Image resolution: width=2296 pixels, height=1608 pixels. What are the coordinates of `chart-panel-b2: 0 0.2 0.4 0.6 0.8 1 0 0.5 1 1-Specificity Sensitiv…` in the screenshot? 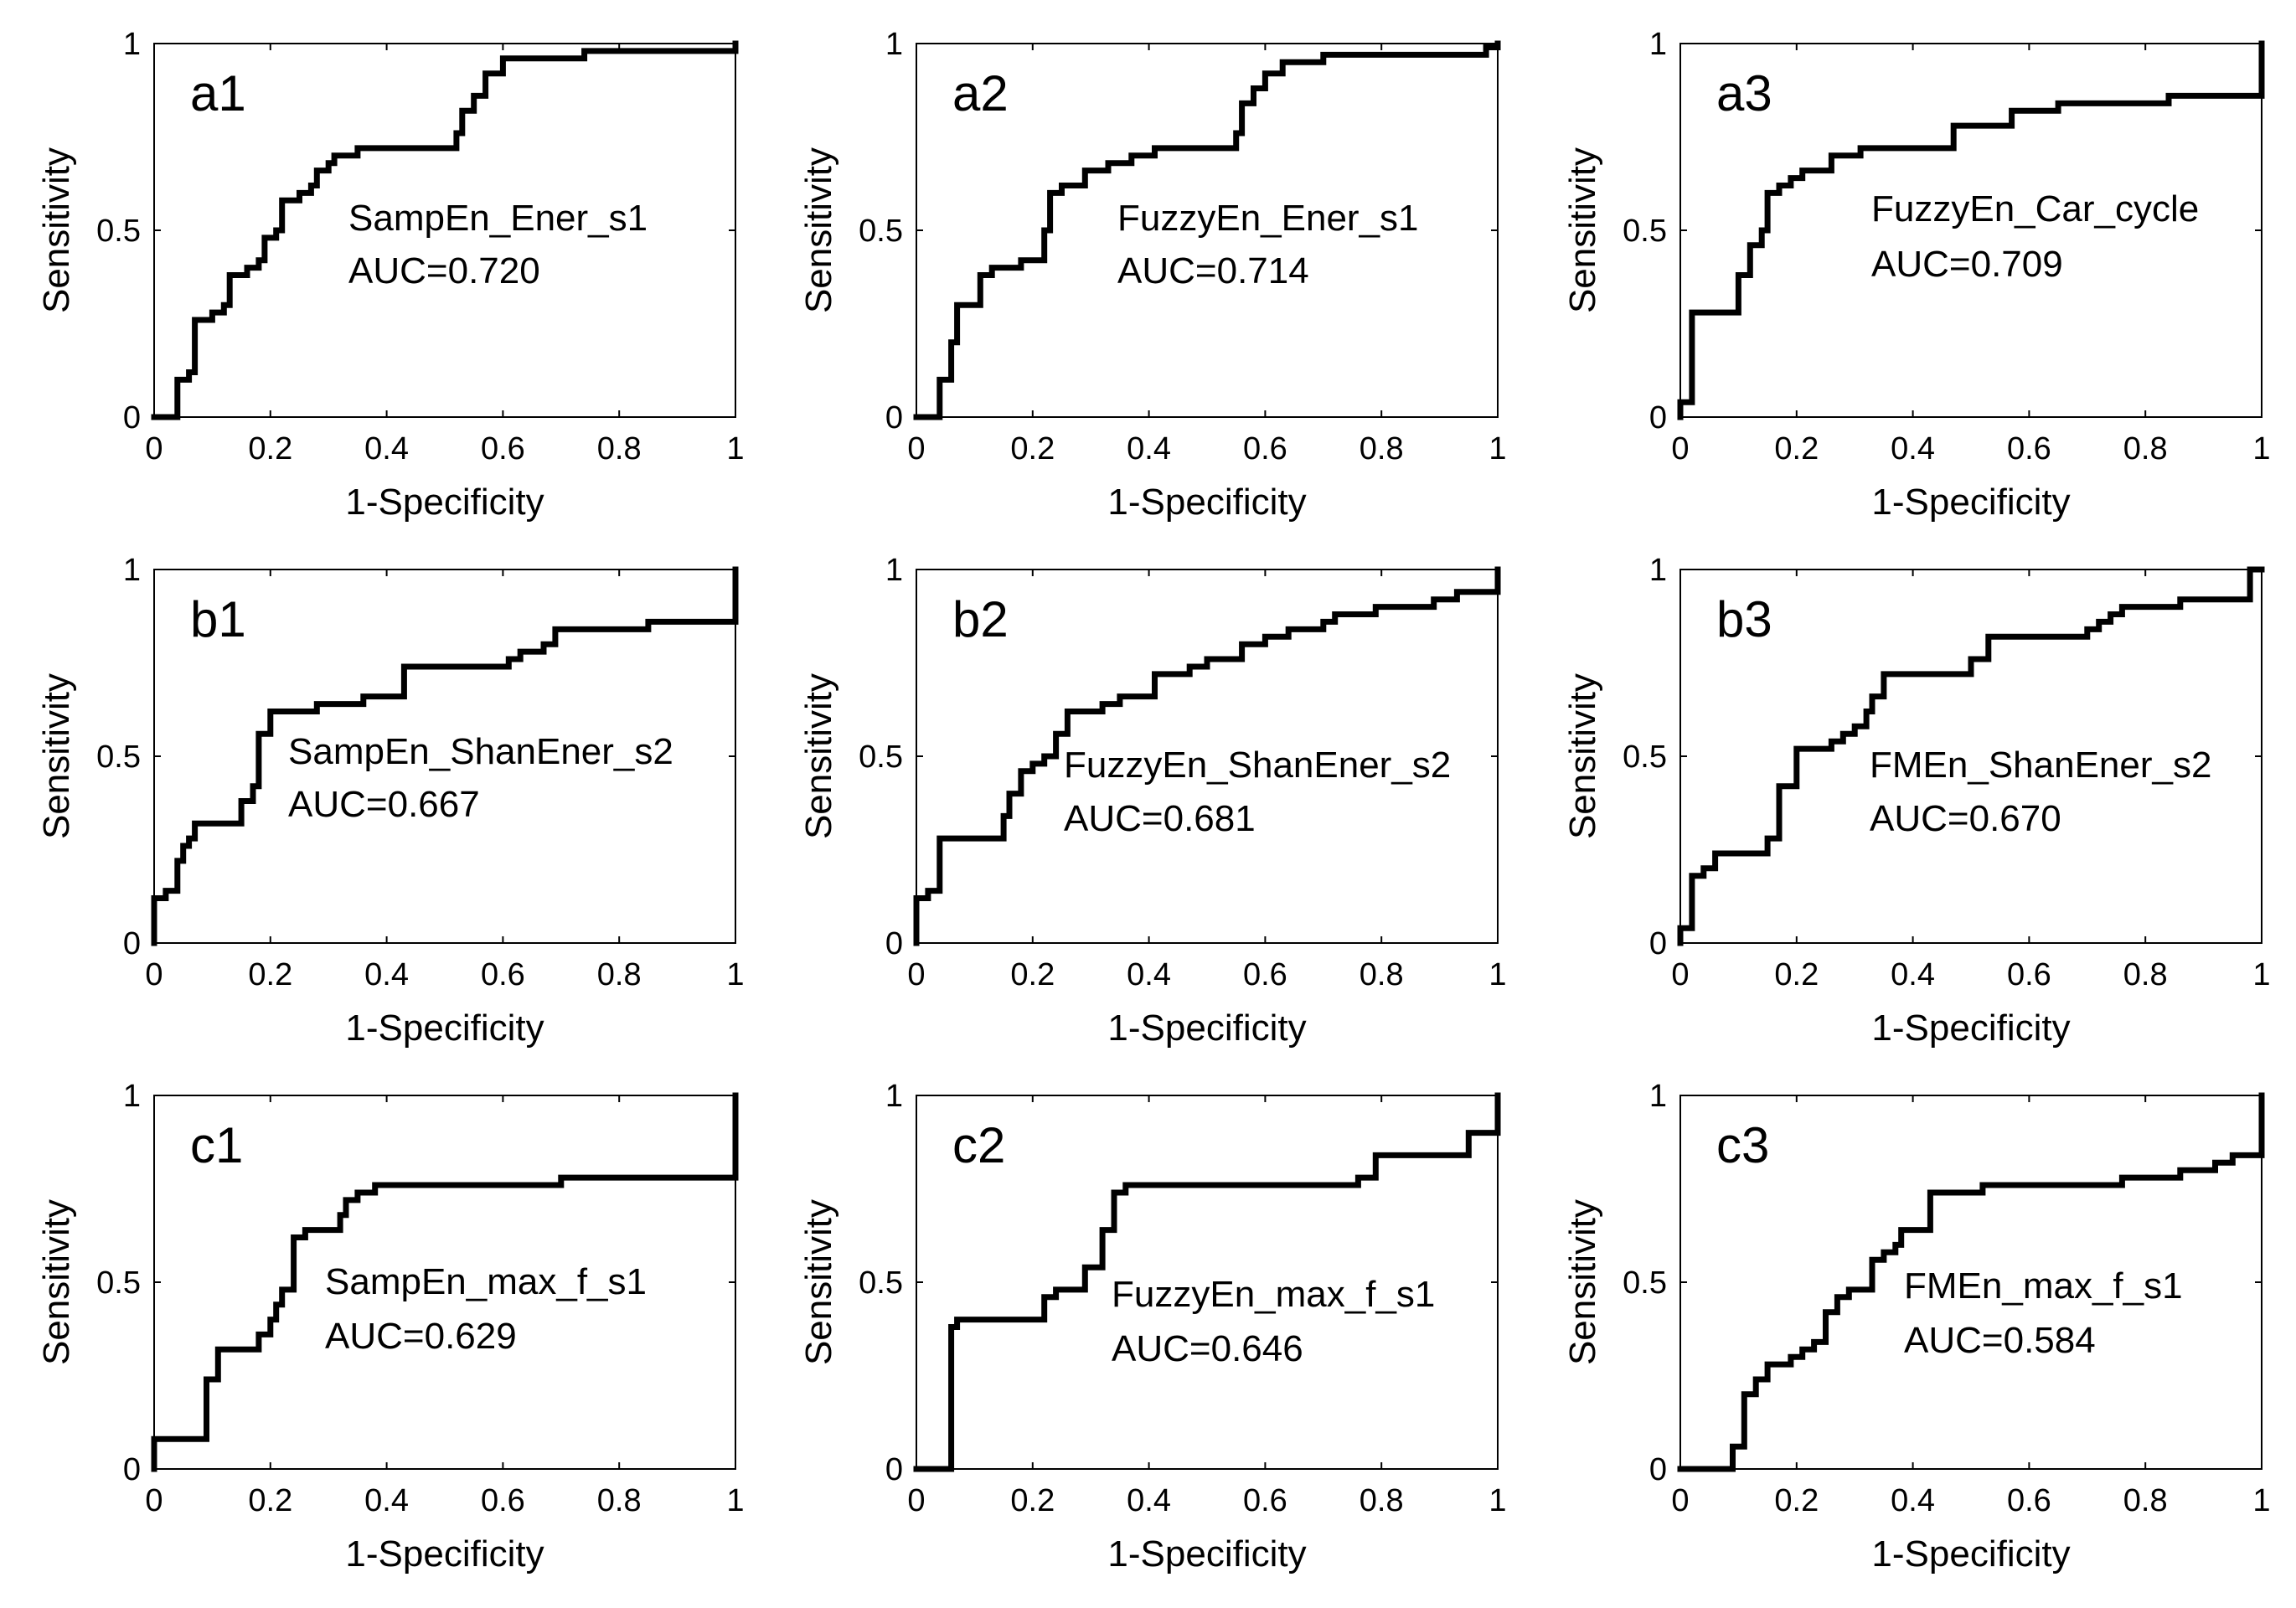 It's located at (1152, 801).